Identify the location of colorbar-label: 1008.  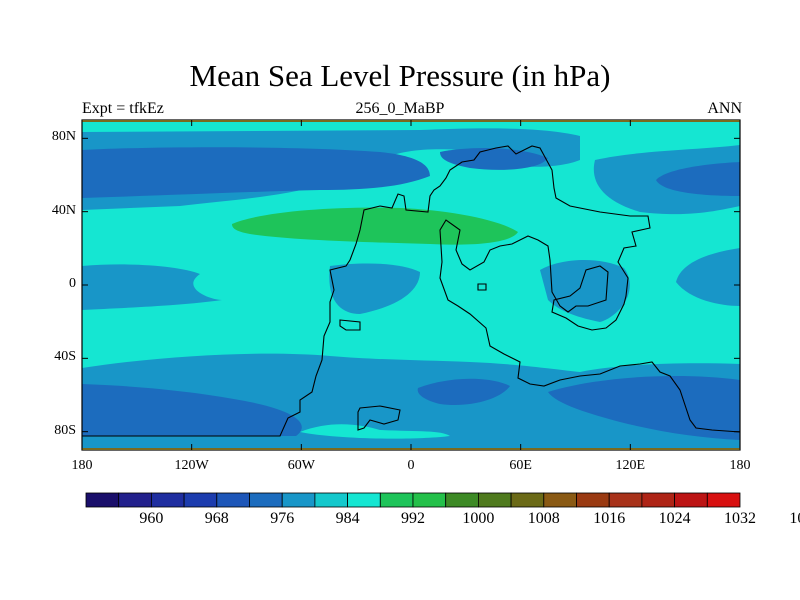
(543, 518).